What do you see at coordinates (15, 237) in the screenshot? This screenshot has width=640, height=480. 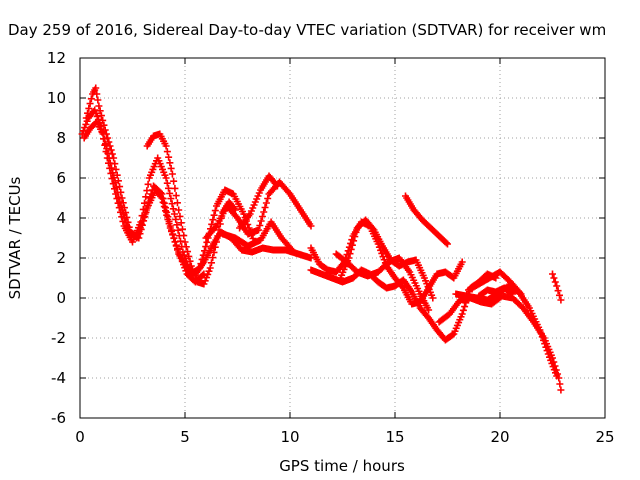 I see `y-axis-title: SDTVAR / TECUs` at bounding box center [15, 237].